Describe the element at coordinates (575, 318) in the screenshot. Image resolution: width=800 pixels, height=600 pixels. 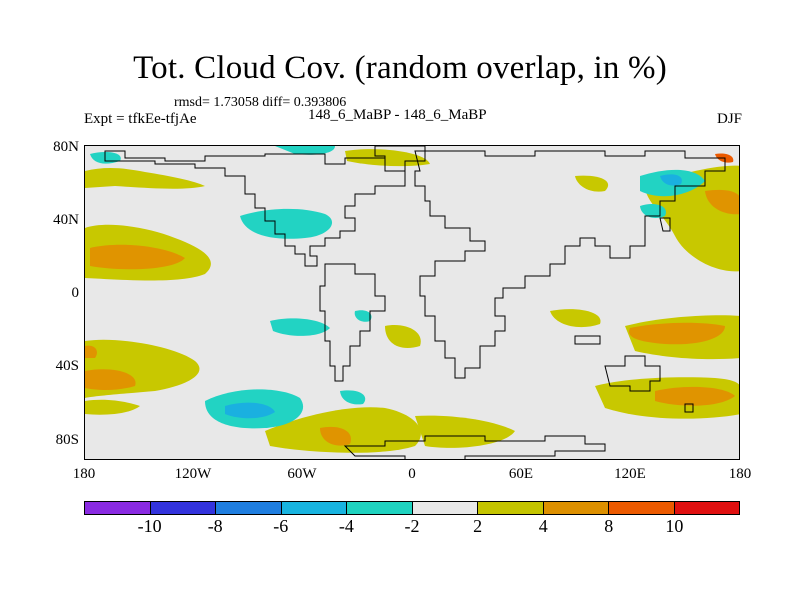
I see `yellow-region-south-indian` at that location.